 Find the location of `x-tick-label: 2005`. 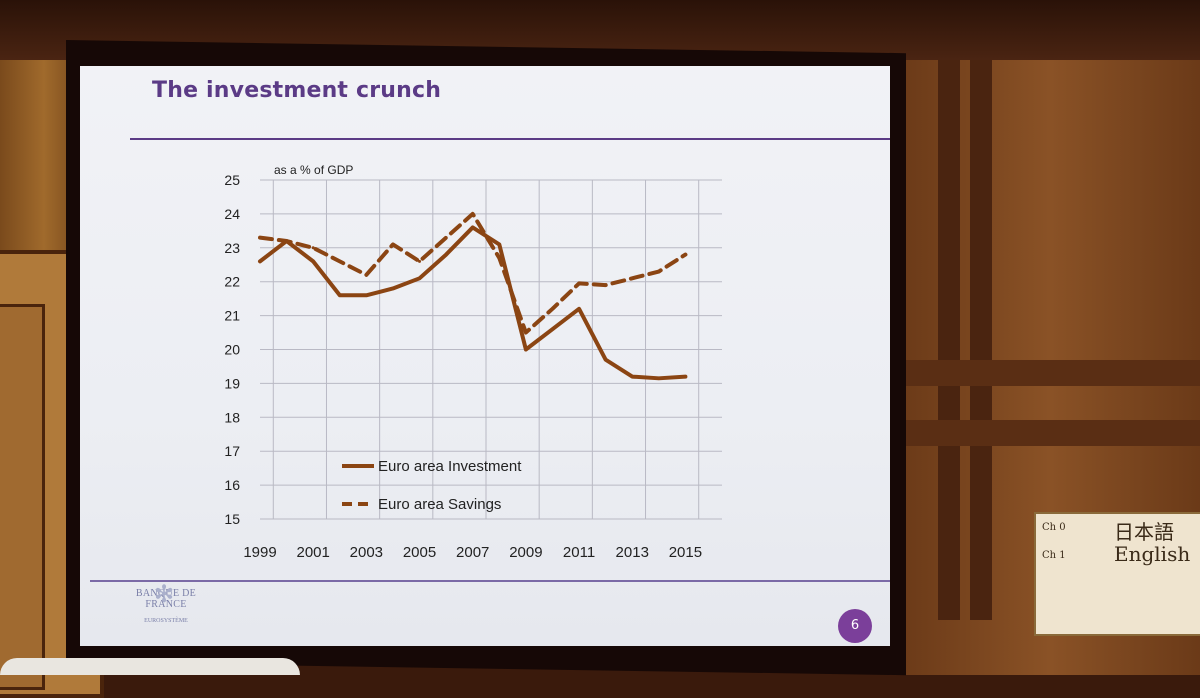

x-tick-label: 2005 is located at coordinates (419, 552).